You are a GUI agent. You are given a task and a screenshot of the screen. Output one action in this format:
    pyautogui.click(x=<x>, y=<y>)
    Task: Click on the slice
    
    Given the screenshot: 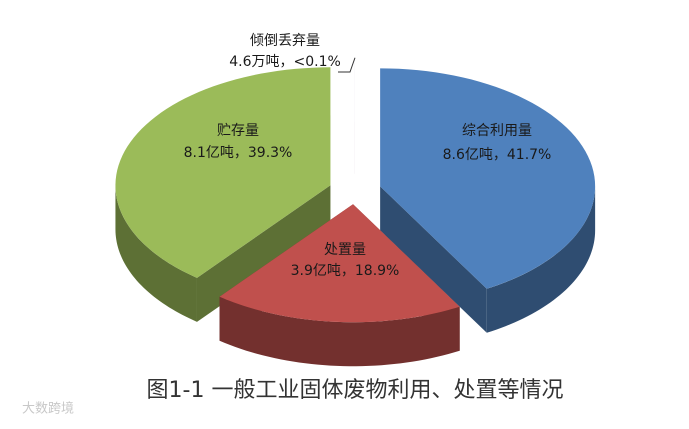 What is the action you would take?
    pyautogui.click(x=339, y=285)
    